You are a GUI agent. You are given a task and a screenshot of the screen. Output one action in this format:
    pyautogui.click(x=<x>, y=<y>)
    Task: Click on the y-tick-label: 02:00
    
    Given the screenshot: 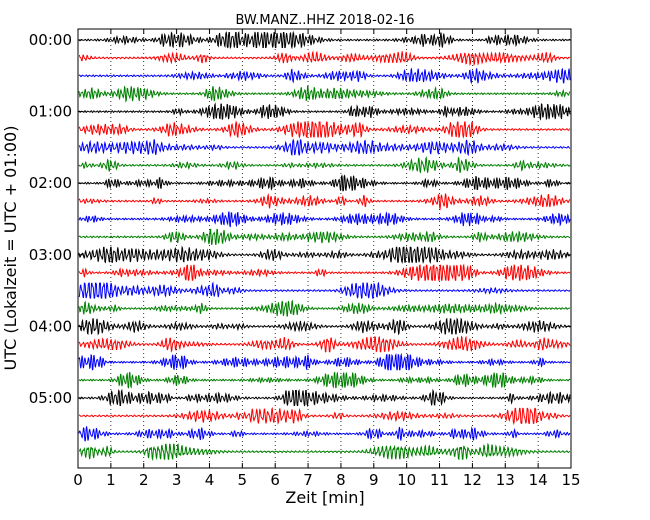 What is the action you would take?
    pyautogui.click(x=50, y=183)
    